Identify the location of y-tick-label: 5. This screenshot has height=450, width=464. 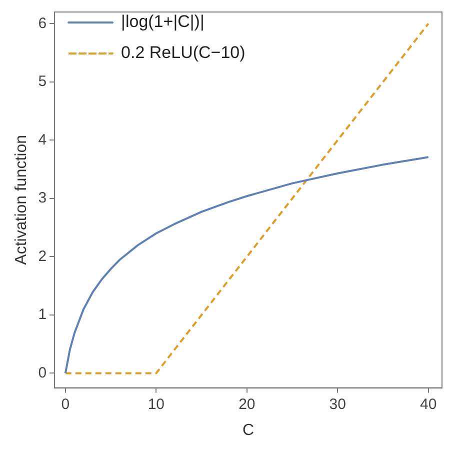
(42, 81).